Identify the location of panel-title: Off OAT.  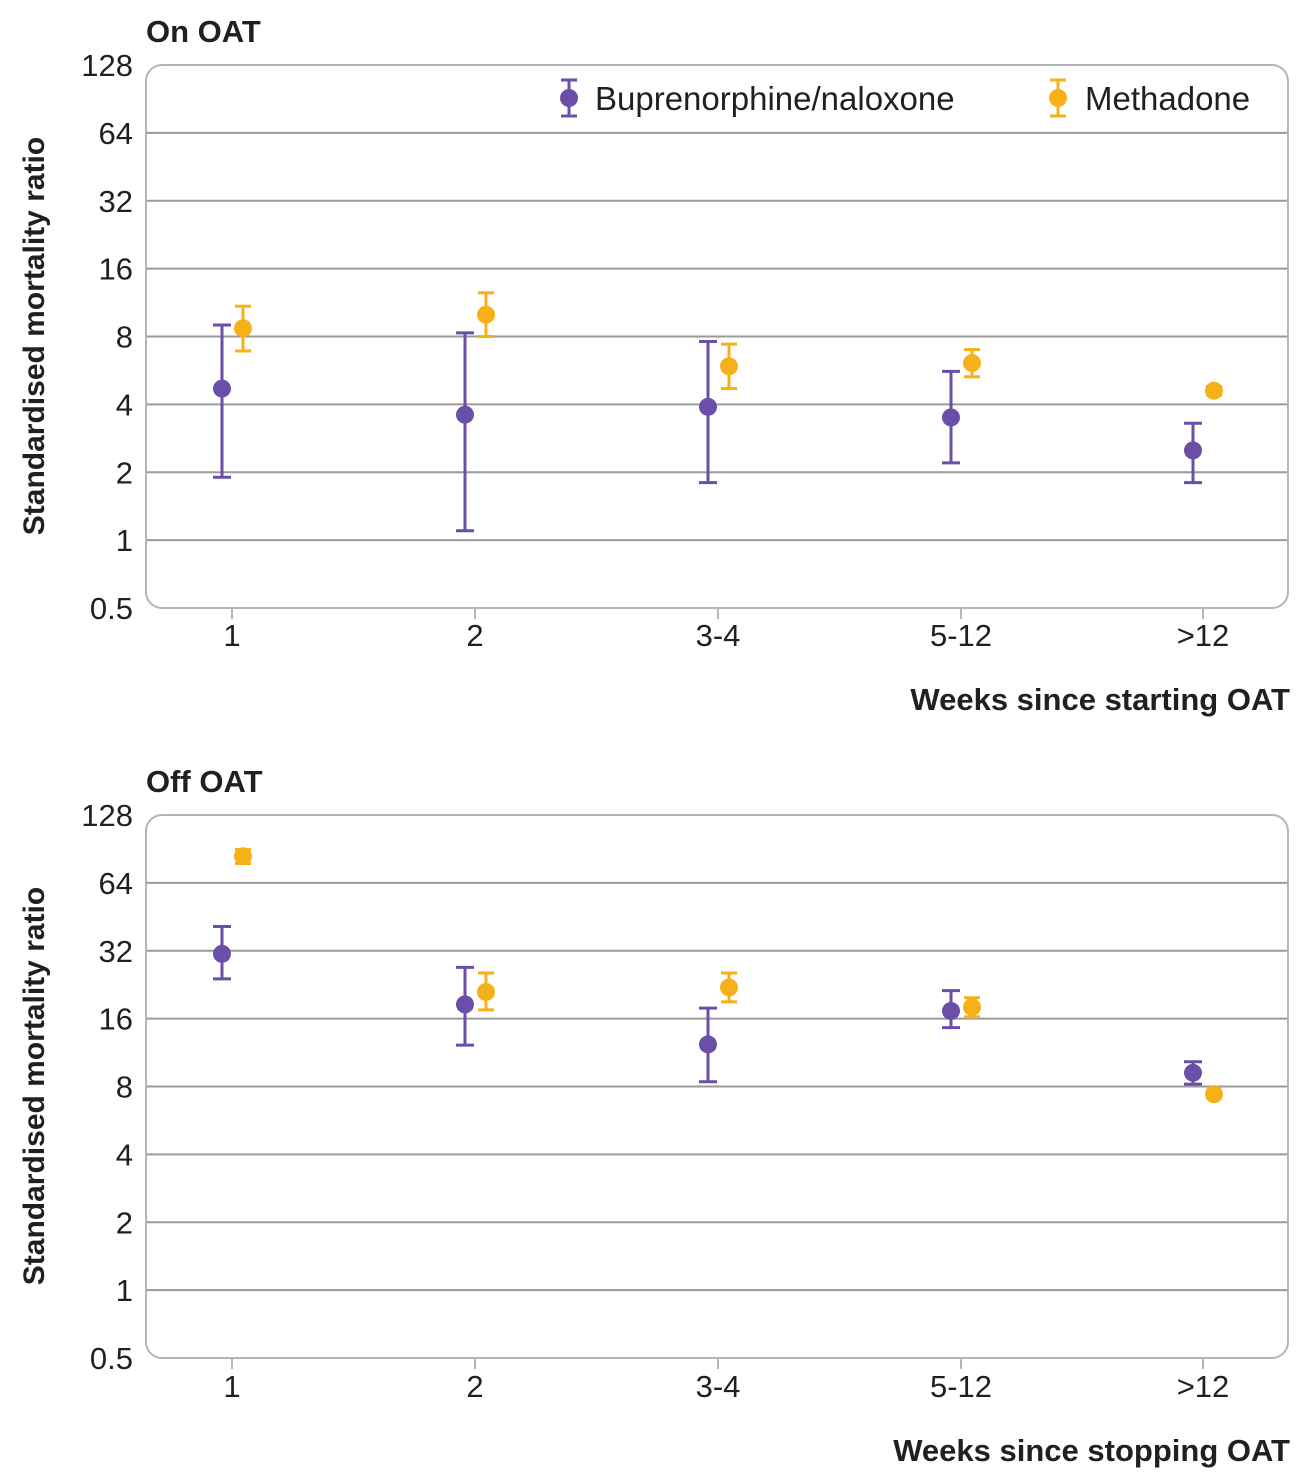
(204, 781).